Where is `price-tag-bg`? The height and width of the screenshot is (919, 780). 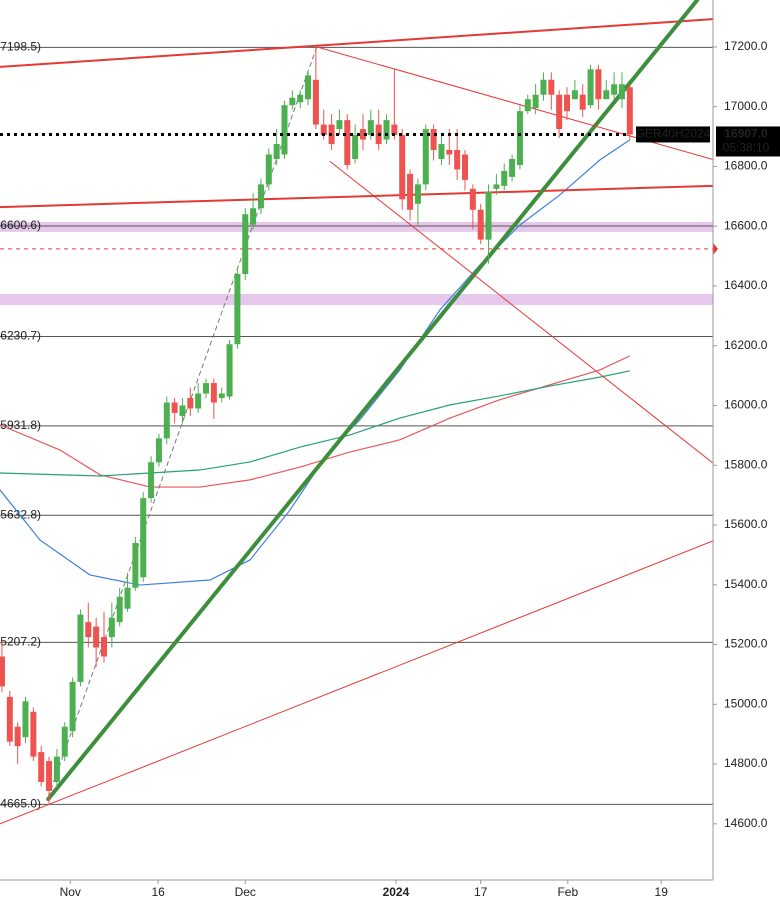 price-tag-bg is located at coordinates (748, 141).